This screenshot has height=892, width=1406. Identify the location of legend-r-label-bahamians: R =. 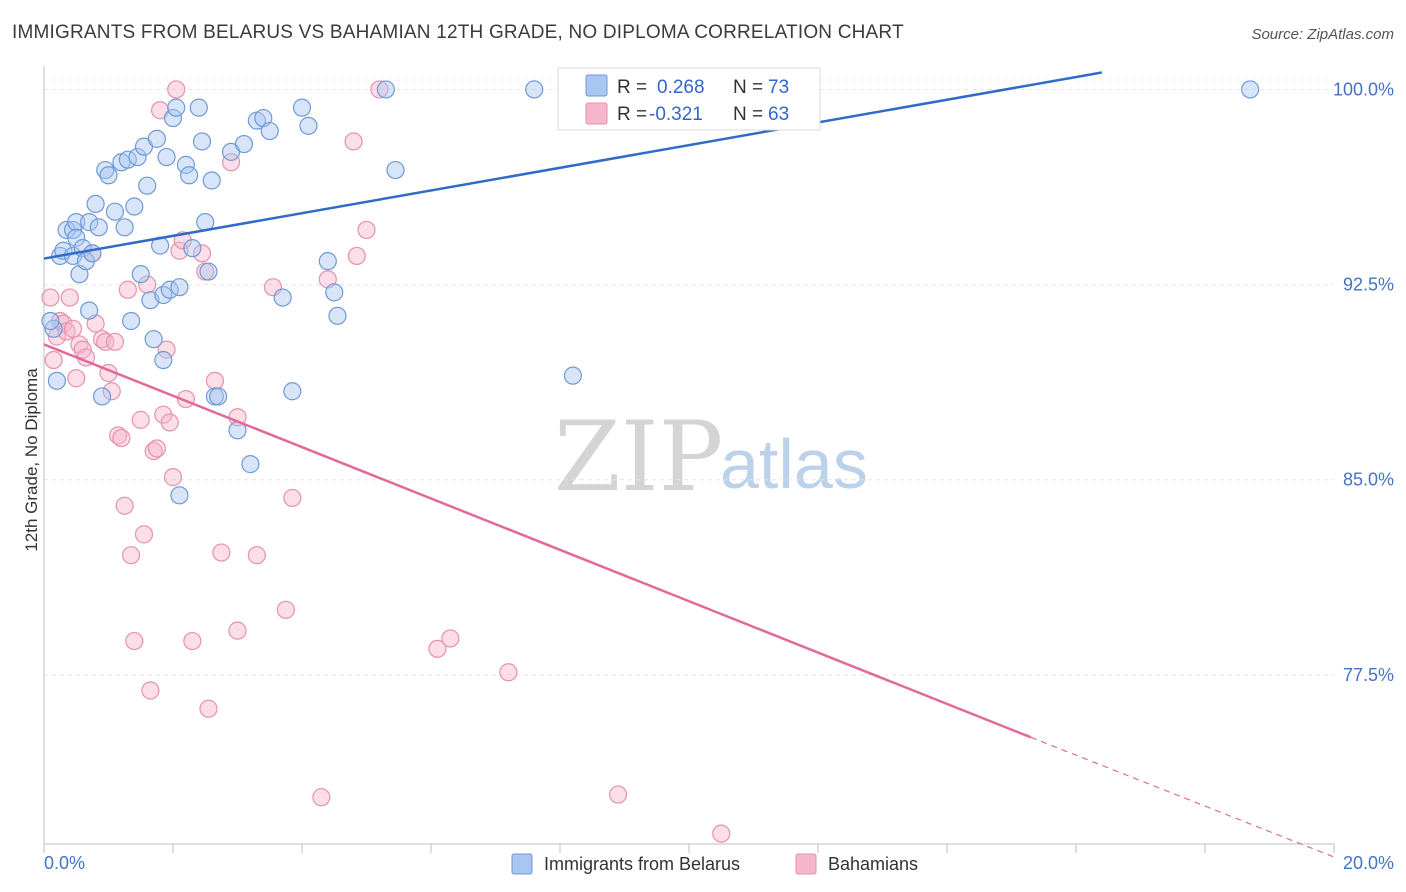
(632, 114).